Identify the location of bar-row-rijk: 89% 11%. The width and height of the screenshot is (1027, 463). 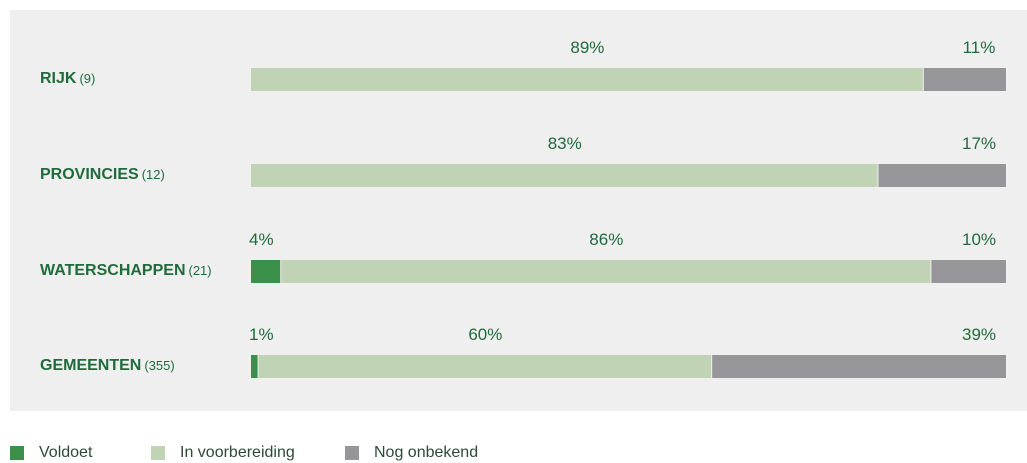
(628, 64).